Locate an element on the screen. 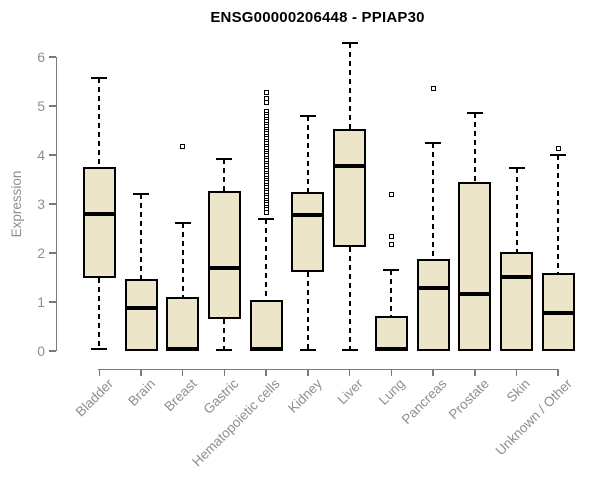  x-category-label: Bladder is located at coordinates (94, 398).